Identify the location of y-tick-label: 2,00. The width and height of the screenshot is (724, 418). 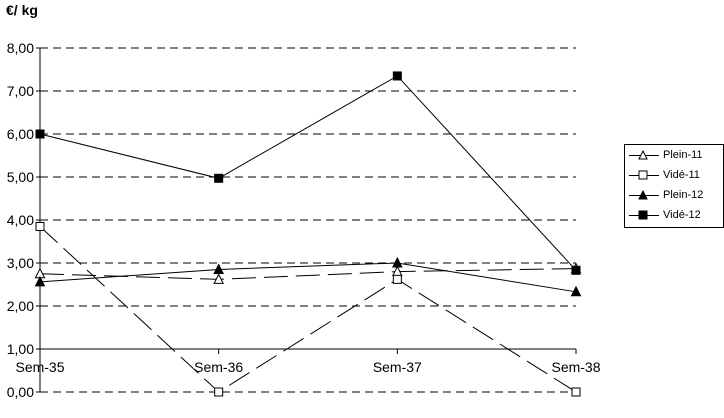
(20, 306).